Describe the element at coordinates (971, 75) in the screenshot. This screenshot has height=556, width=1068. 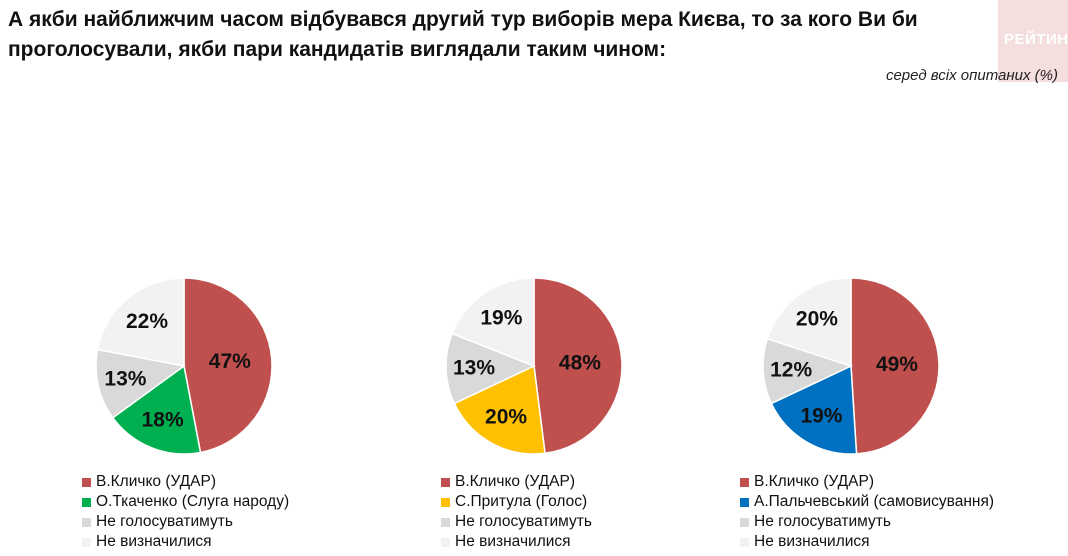
I see `chart-subtitle: серед всіх опитаних (%)` at that location.